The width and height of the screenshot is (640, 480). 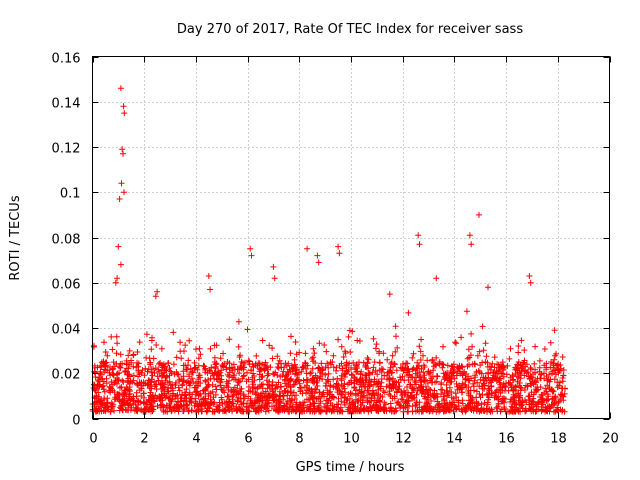 I want to click on x-tick-label: 6, so click(x=248, y=439).